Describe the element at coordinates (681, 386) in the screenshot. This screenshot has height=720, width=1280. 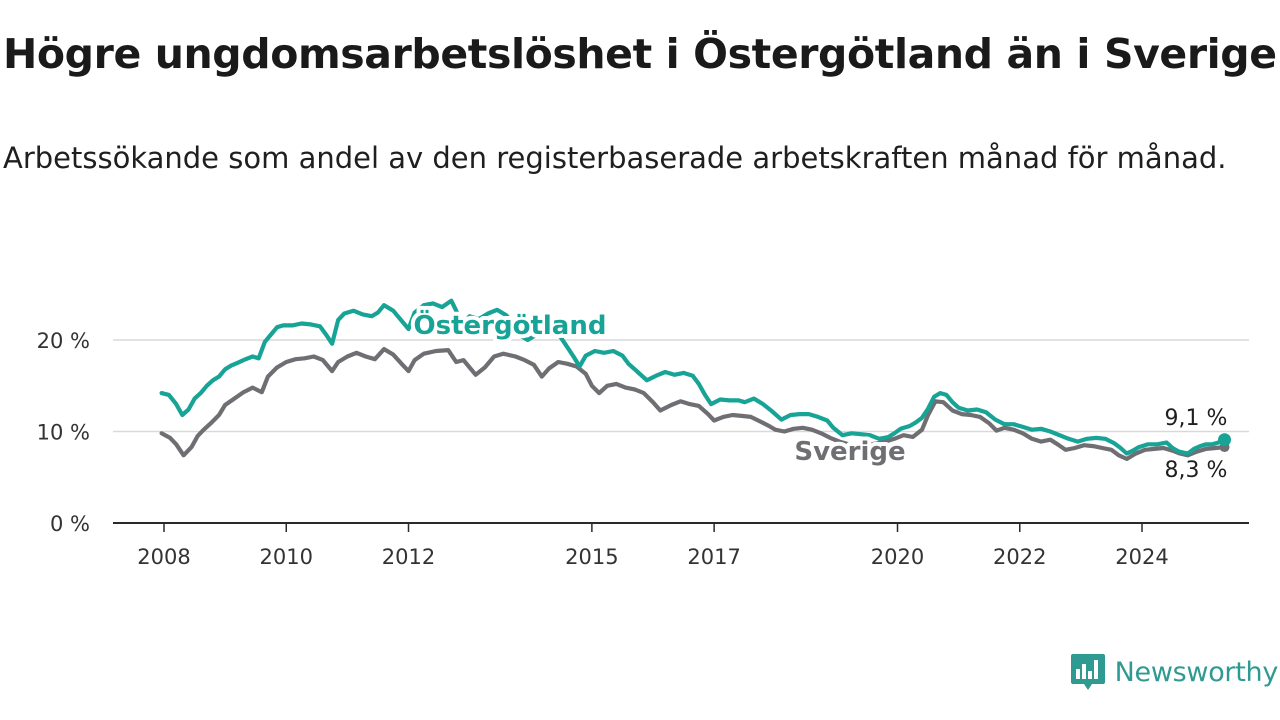
I see `grid-layer` at that location.